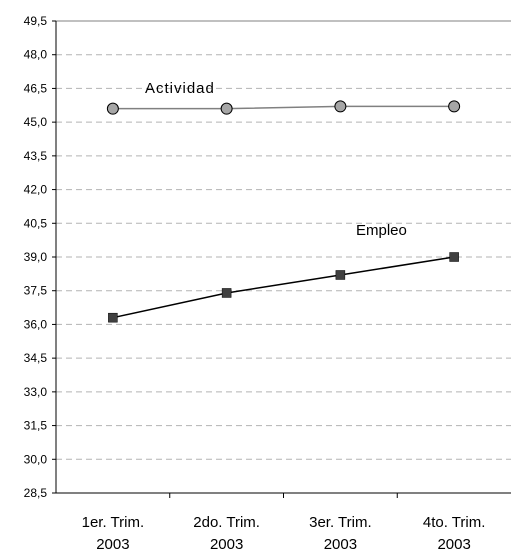 The height and width of the screenshot is (556, 511). Describe the element at coordinates (36, 493) in the screenshot. I see `y-tick-label: 28,5` at that location.